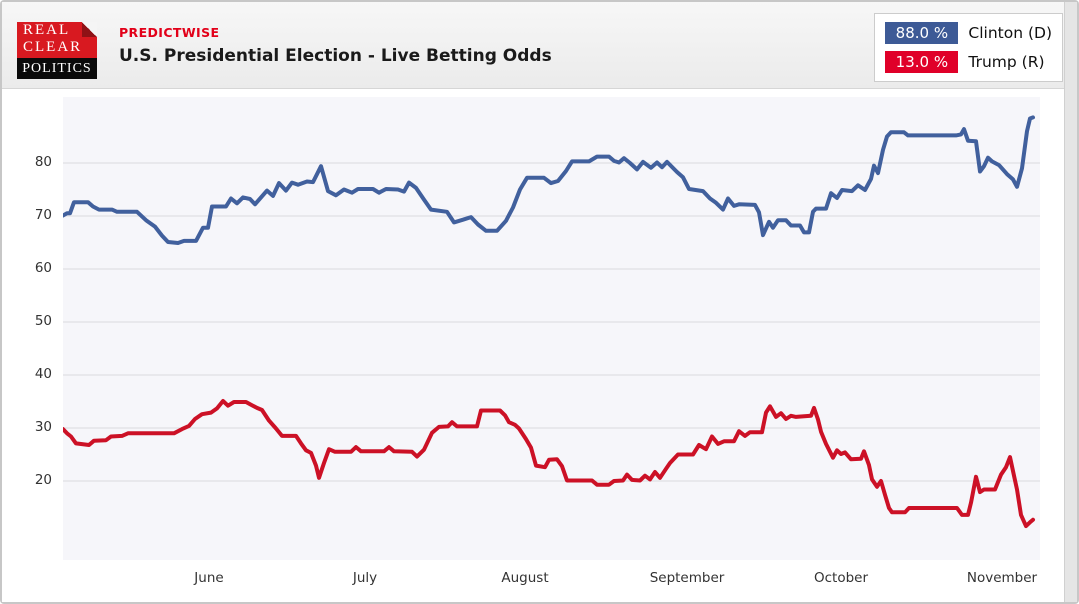 The width and height of the screenshot is (1079, 604). What do you see at coordinates (43, 215) in the screenshot?
I see `y-tick-label-70: 70` at bounding box center [43, 215].